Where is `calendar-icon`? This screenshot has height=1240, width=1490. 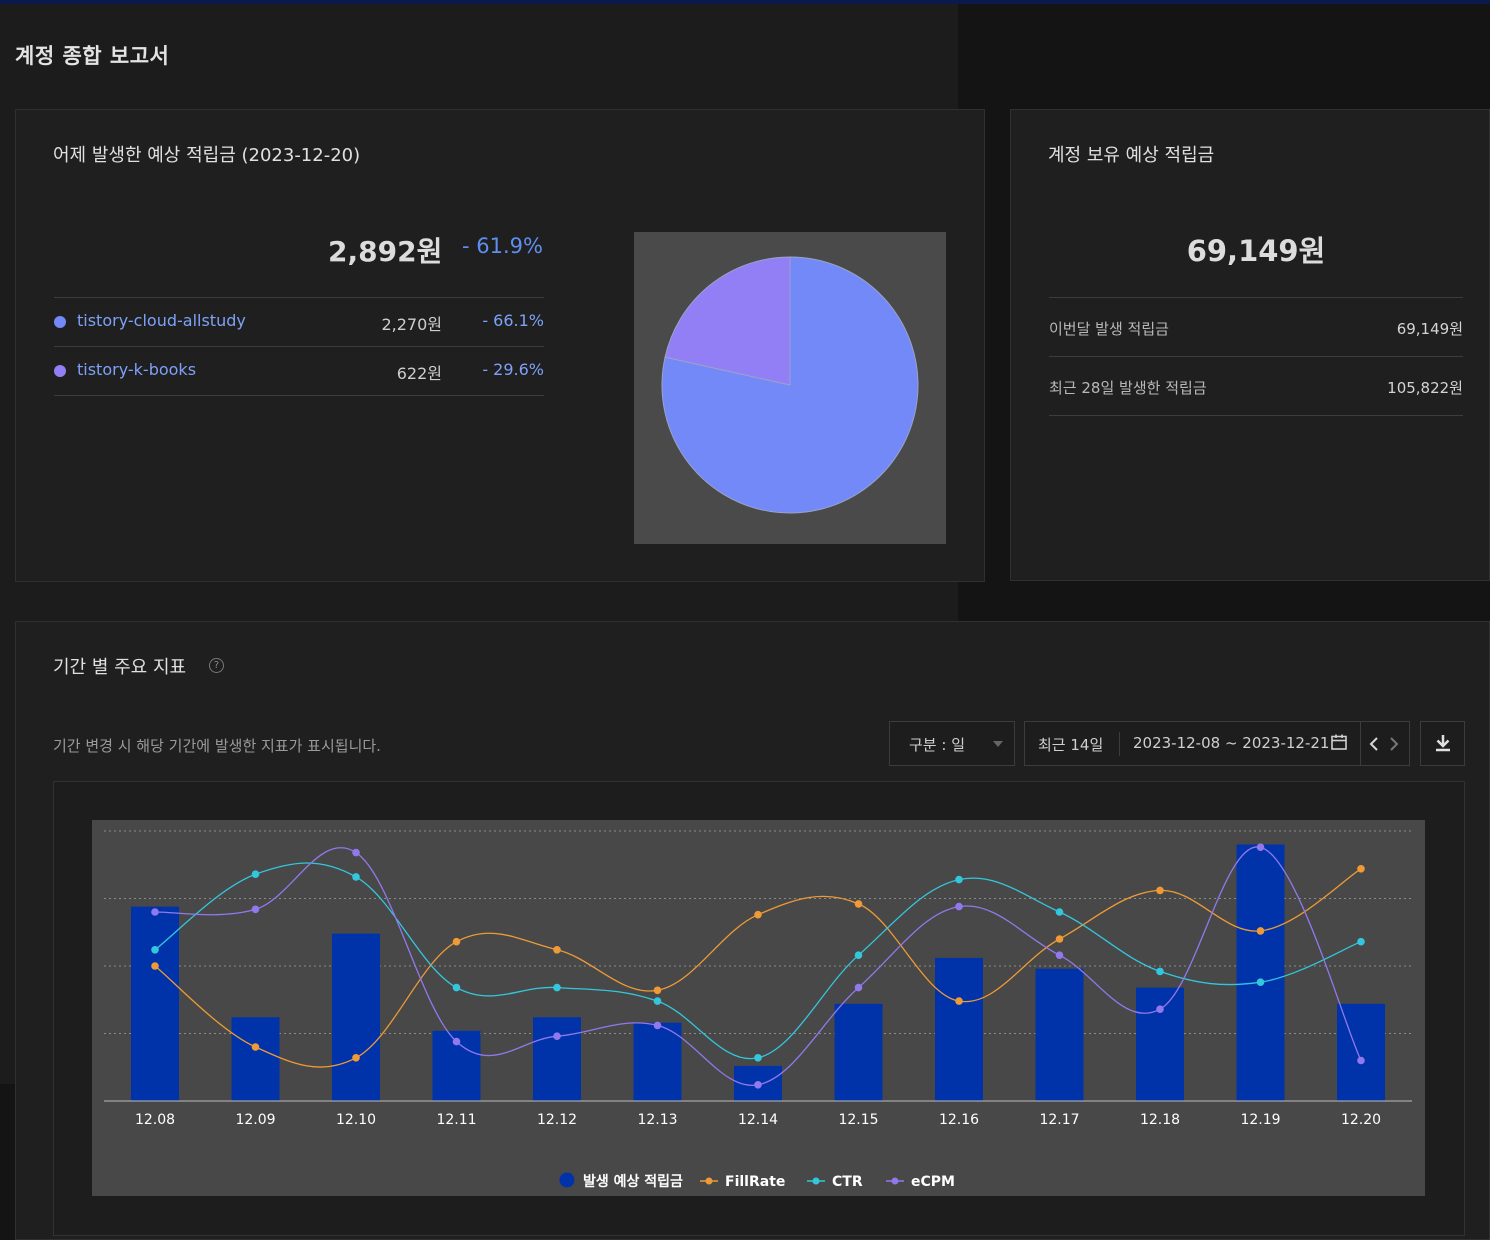
calendar-icon is located at coordinates (1339, 744).